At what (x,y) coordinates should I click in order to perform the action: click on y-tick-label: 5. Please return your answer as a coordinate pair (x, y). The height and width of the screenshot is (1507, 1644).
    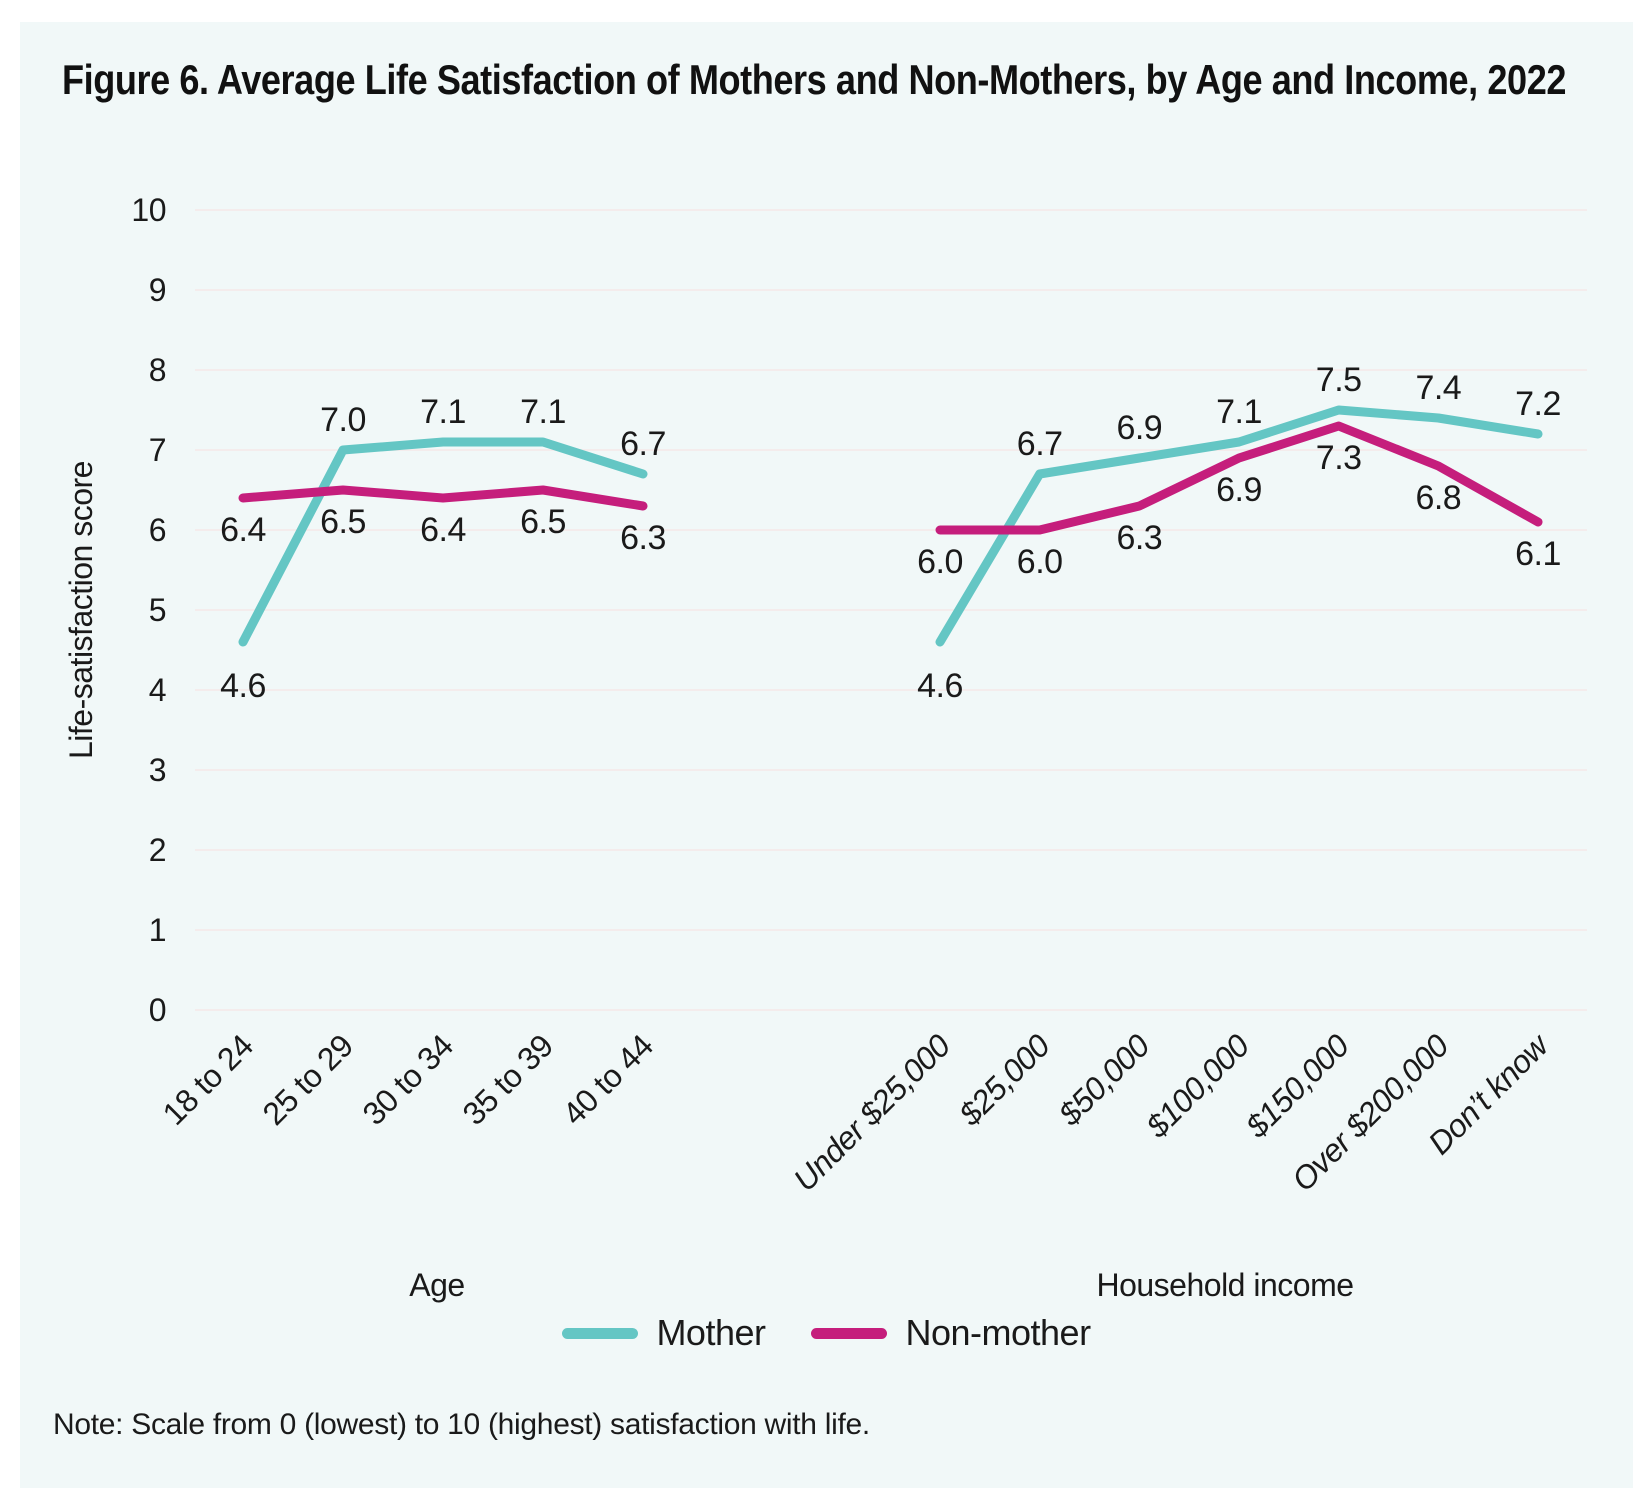
    Looking at the image, I should click on (157, 610).